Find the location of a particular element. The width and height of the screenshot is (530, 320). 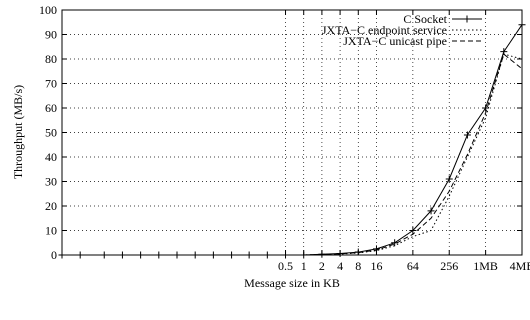

y-tick-label: 60 is located at coordinates (51, 108).